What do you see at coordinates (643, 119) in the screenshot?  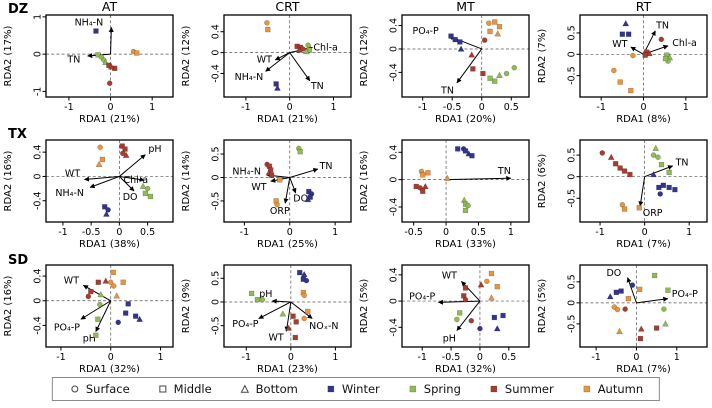 I see `x-axis-label: RDA1 (8%)` at bounding box center [643, 119].